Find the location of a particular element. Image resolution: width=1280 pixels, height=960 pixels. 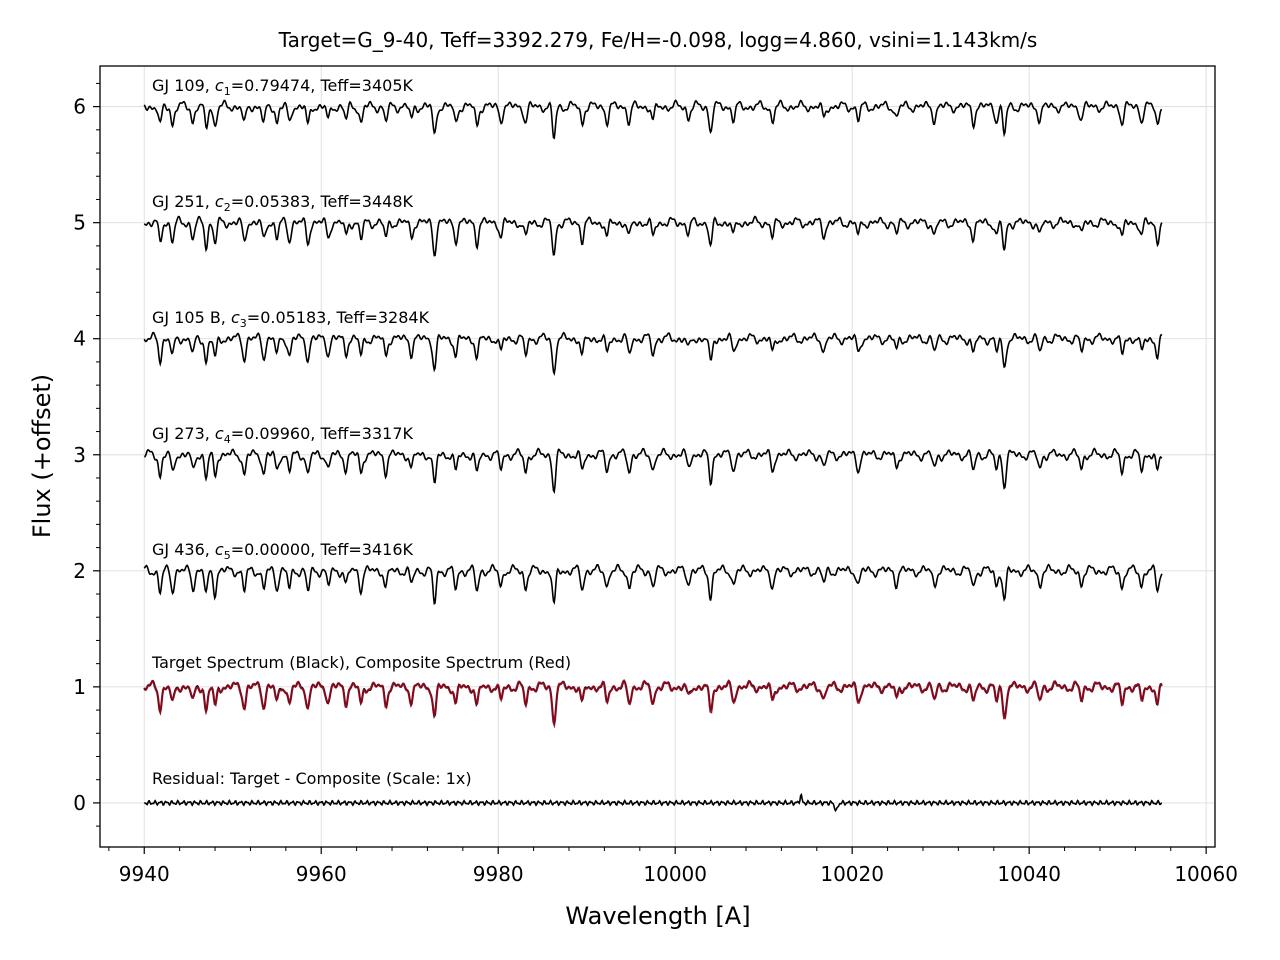

series-label-gj251: GJ 251, c2=0.05383, Teff=3448K is located at coordinates (283, 203).